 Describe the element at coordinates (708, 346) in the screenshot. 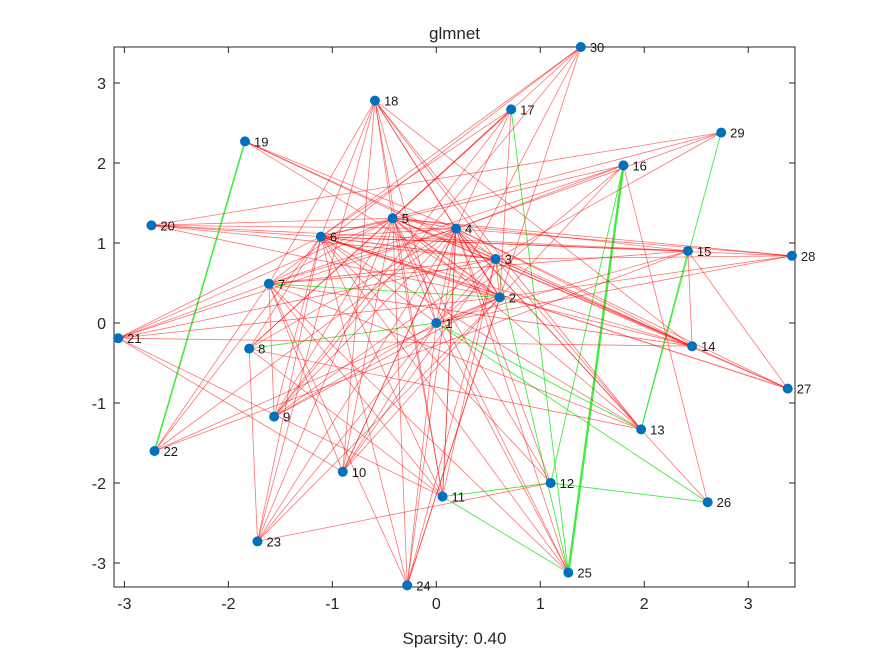

I see `node-label-14: 14` at that location.